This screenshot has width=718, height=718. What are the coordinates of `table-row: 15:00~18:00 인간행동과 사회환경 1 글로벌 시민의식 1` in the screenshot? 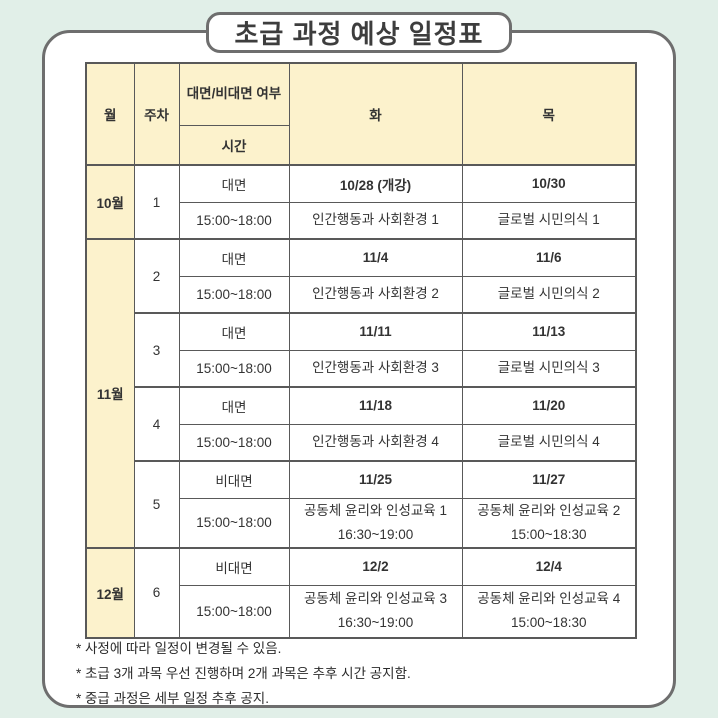 It's located at (361, 220).